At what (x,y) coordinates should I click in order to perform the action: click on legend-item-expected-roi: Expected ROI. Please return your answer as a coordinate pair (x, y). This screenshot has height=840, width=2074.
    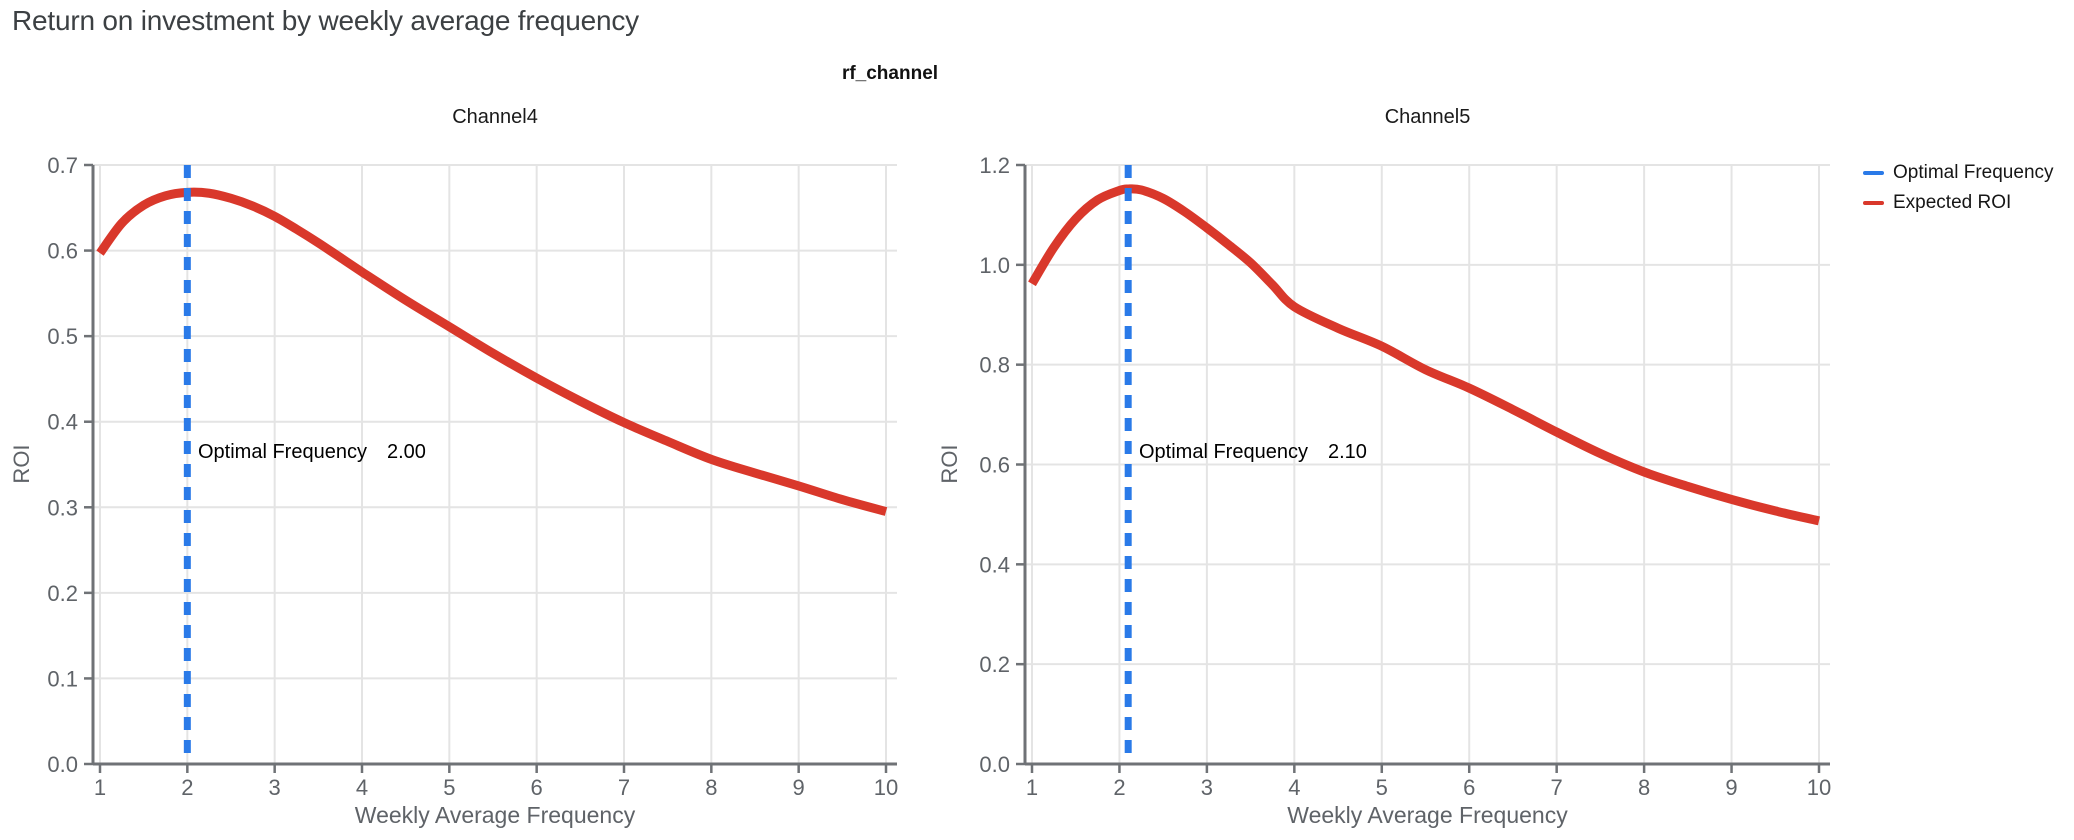
    Looking at the image, I should click on (1958, 203).